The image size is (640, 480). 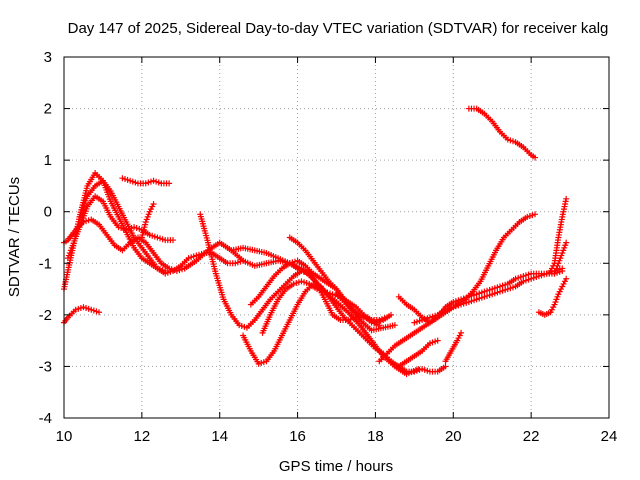 What do you see at coordinates (48, 109) in the screenshot?
I see `y-tick-label: 2` at bounding box center [48, 109].